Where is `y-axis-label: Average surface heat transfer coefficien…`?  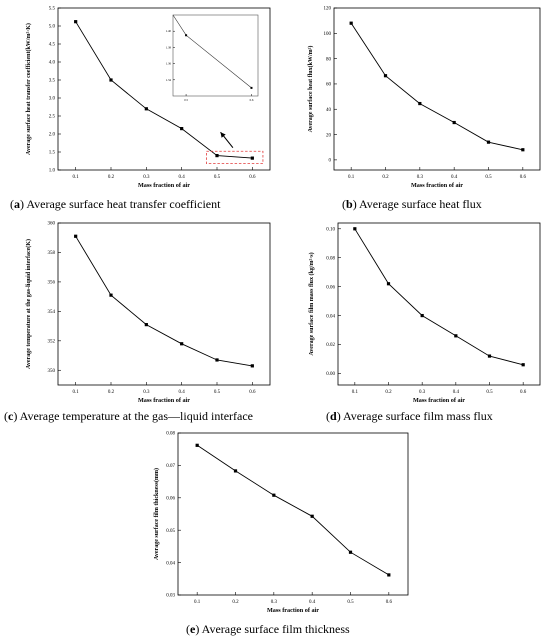 y-axis-label: Average surface heat transfer coefficien… is located at coordinates (28, 89).